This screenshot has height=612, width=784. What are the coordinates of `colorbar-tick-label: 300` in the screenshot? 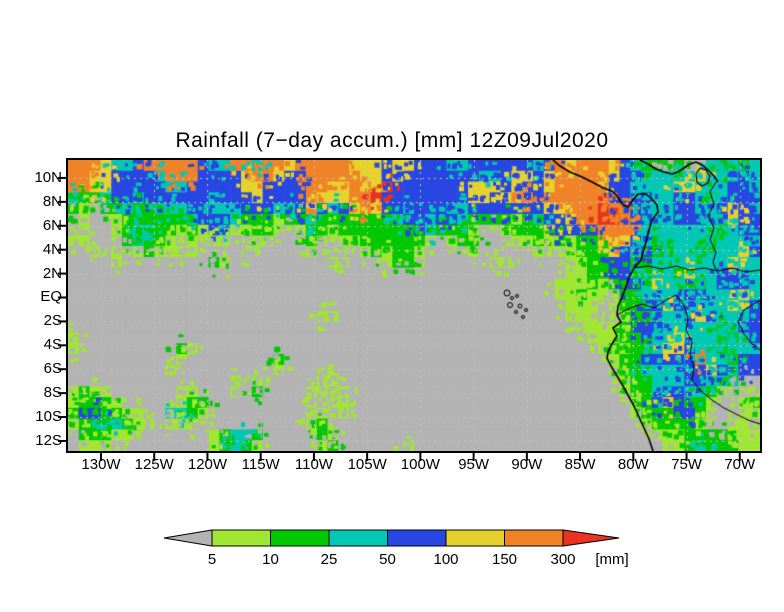 It's located at (562, 559).